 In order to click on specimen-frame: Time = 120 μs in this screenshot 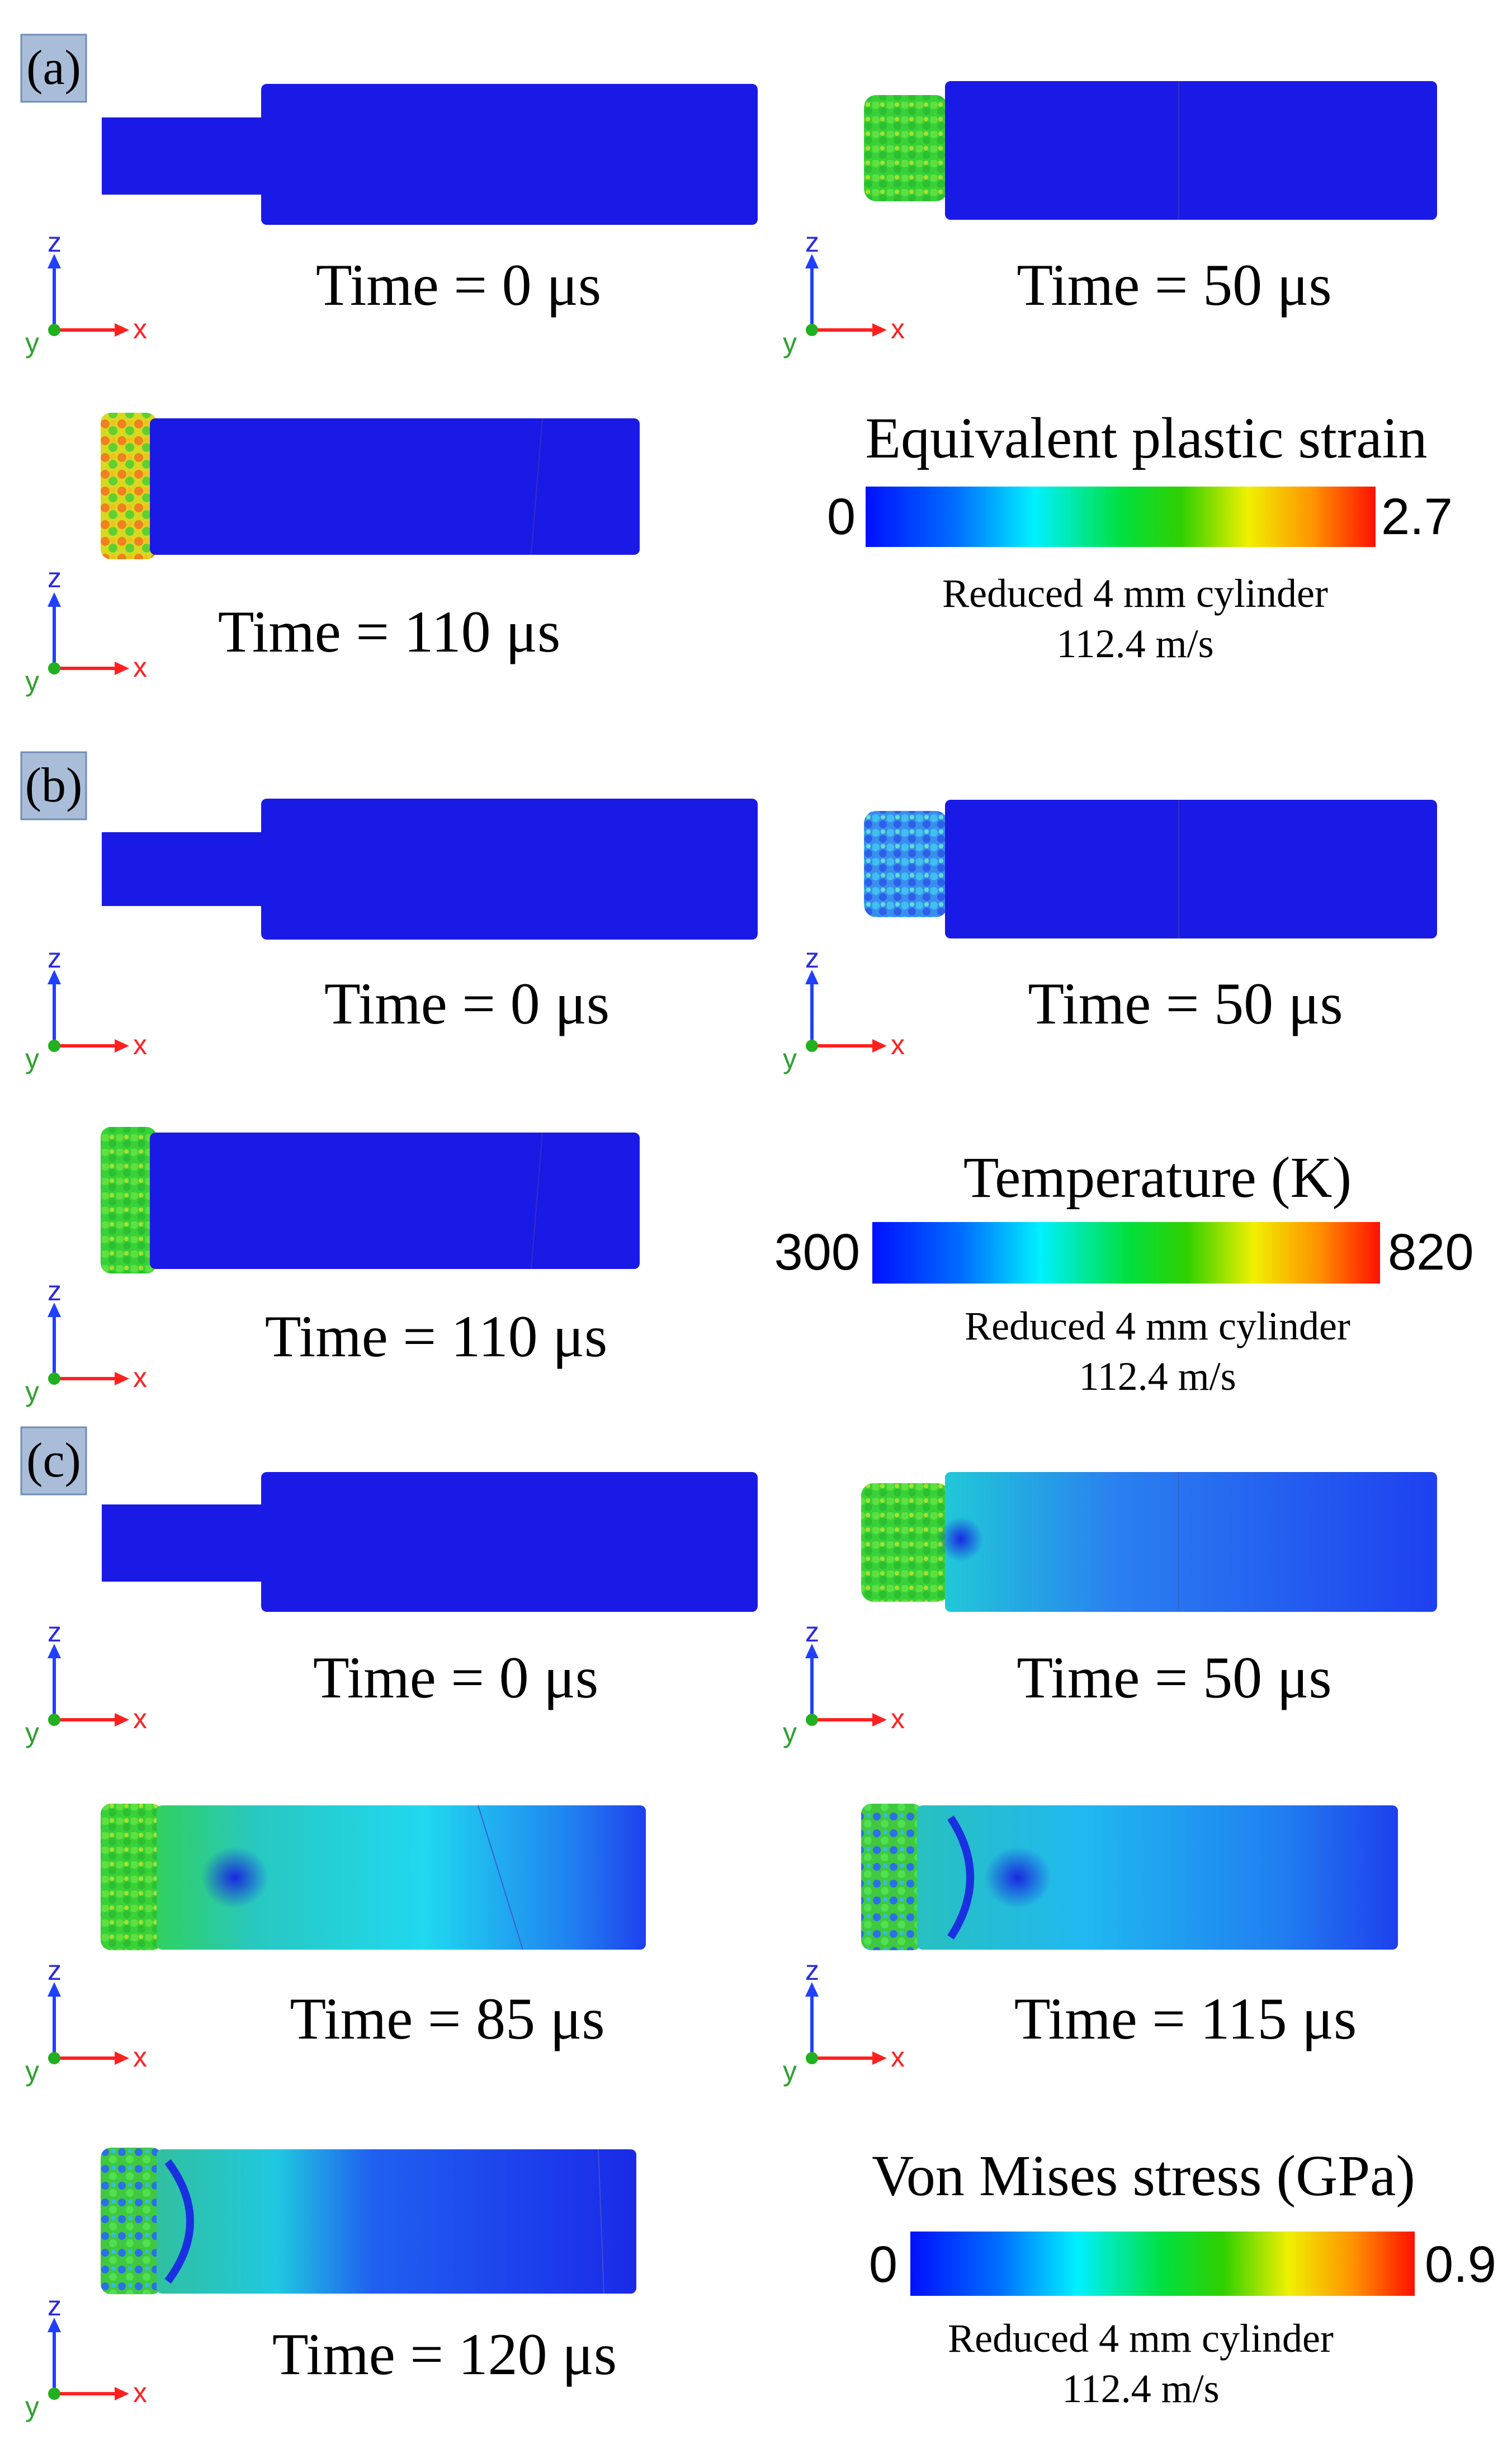, I will do `click(342, 2274)`.